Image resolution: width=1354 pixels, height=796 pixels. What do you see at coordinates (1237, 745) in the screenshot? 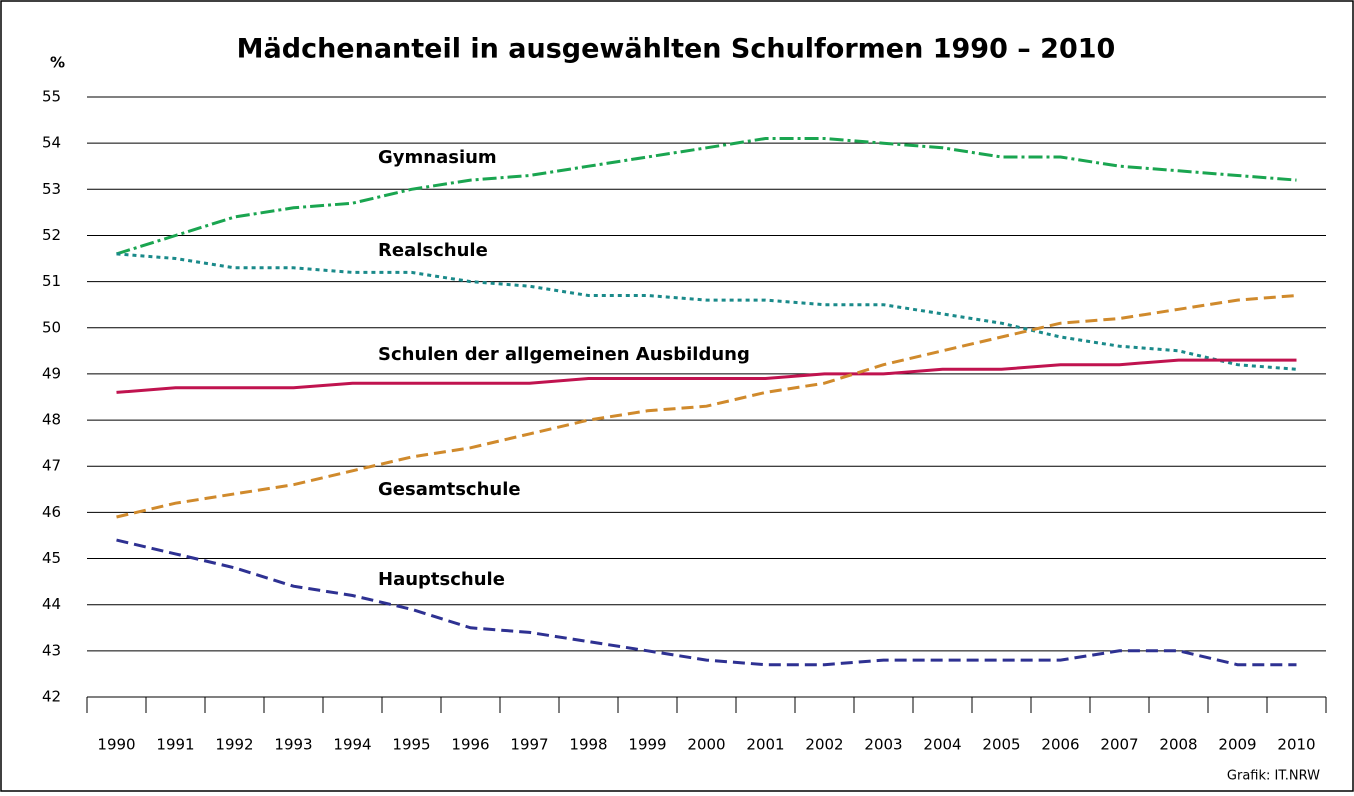
I see `x-tick-label: 2009` at bounding box center [1237, 745].